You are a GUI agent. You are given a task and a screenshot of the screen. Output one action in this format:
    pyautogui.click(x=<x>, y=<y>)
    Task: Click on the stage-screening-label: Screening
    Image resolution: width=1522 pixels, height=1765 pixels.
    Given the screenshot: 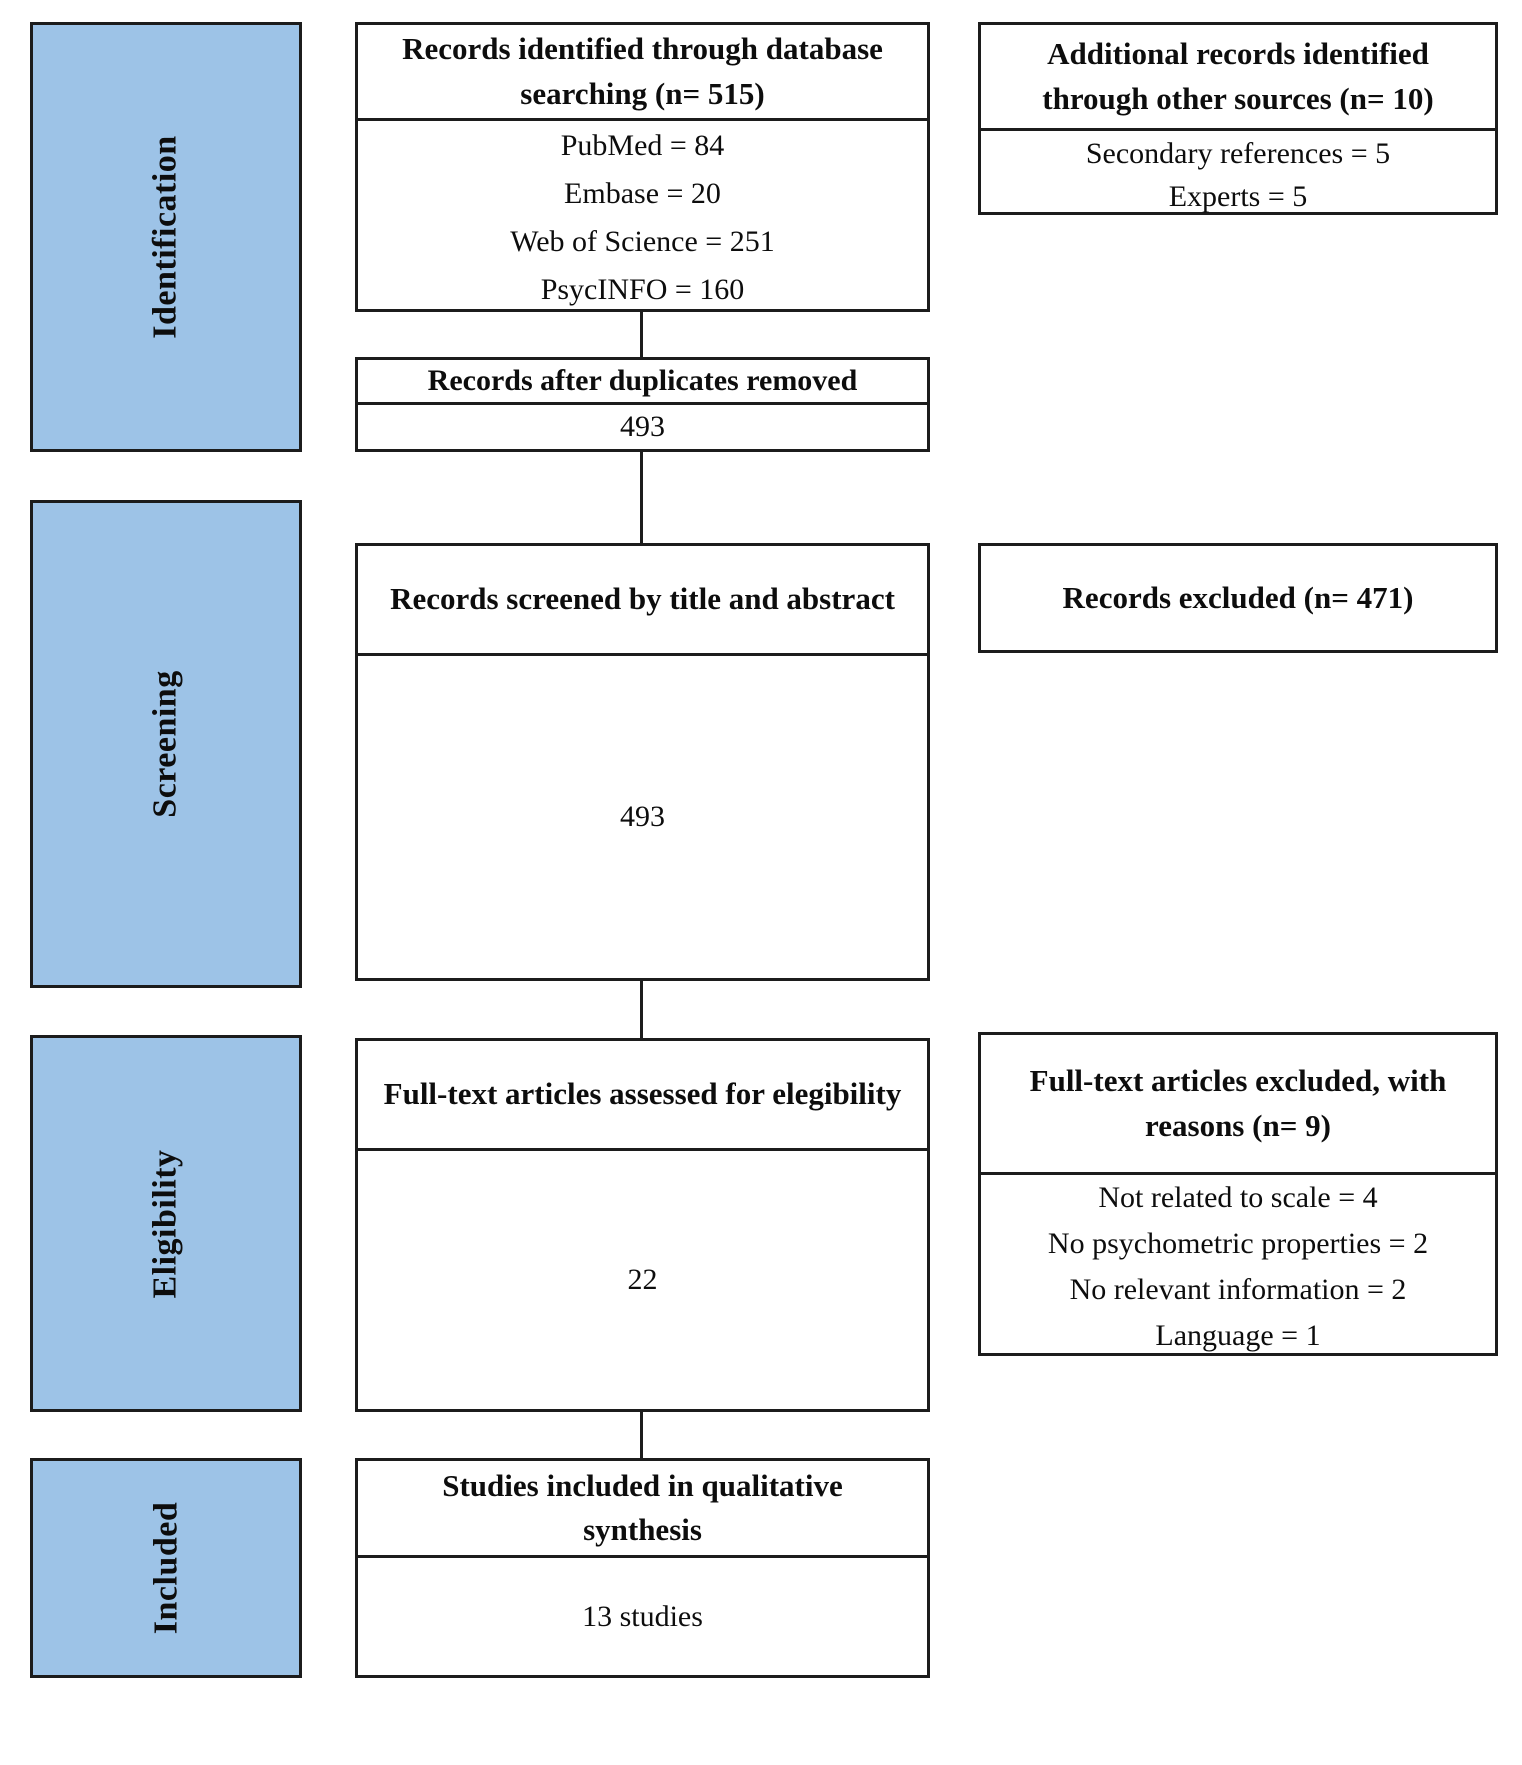 What is the action you would take?
    pyautogui.click(x=165, y=744)
    